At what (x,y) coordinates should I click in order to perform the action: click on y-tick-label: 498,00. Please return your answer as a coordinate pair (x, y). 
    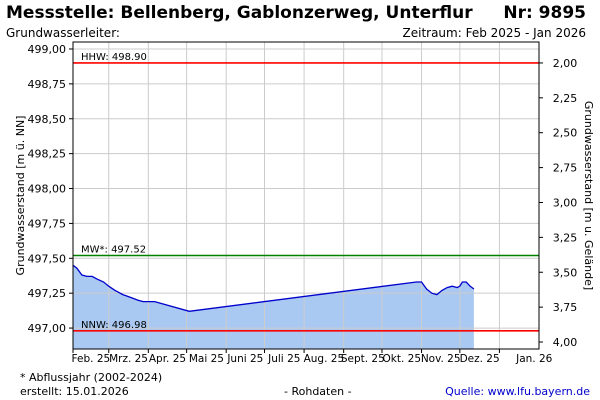
    Looking at the image, I should click on (47, 189).